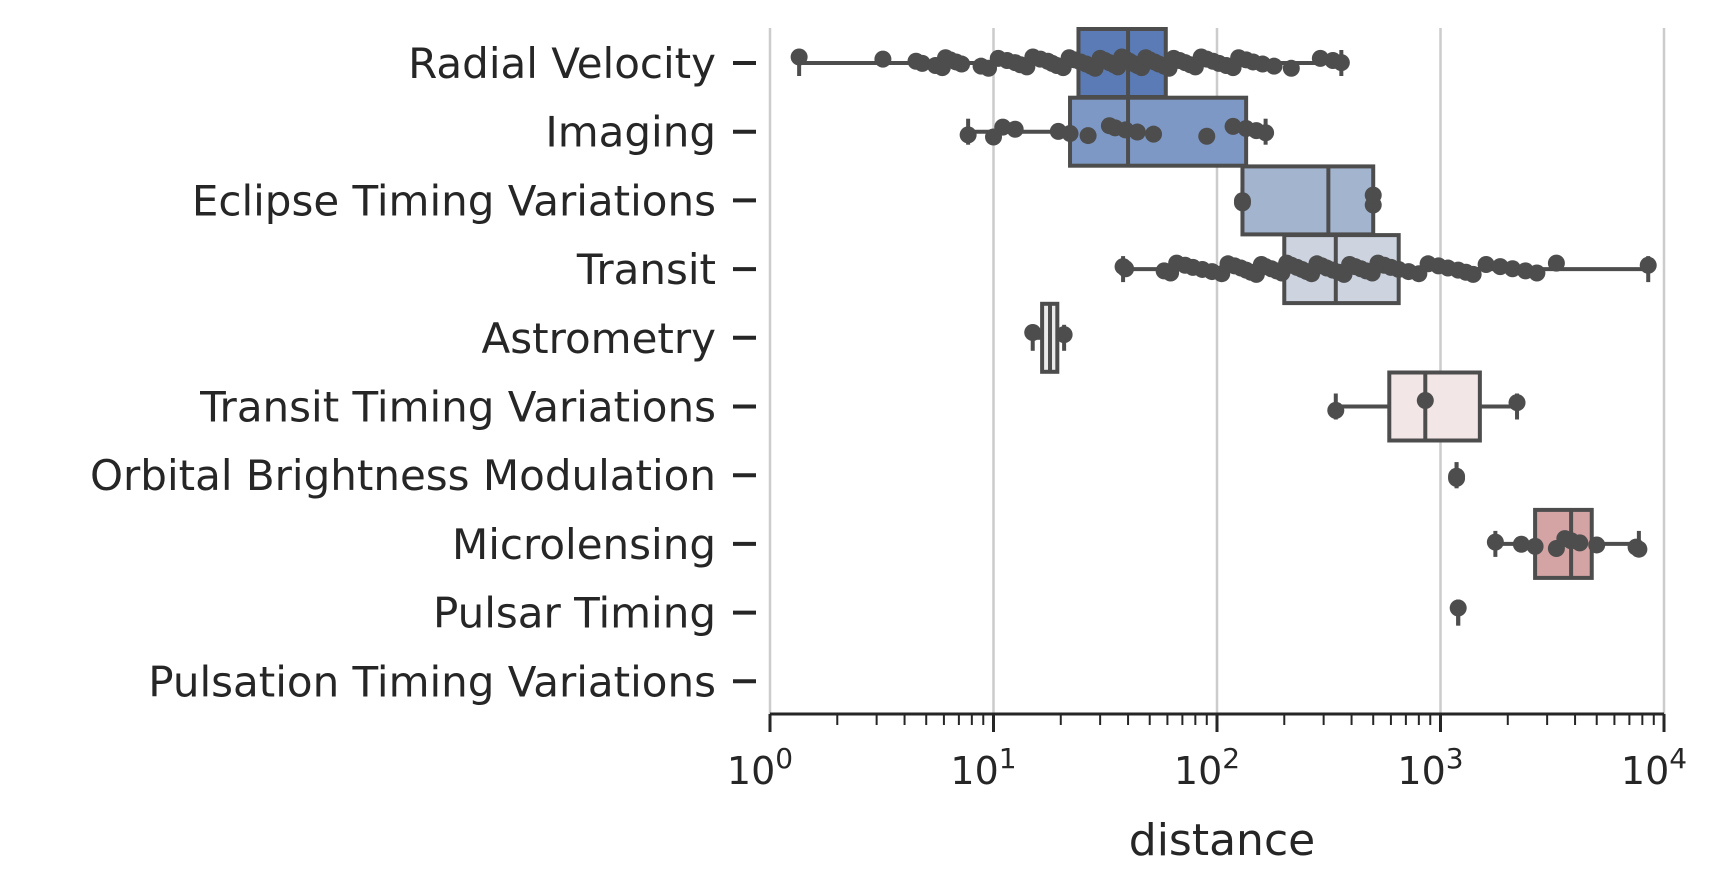 The width and height of the screenshot is (1726, 889). What do you see at coordinates (1430, 767) in the screenshot?
I see `x-tick-label: 10³` at bounding box center [1430, 767].